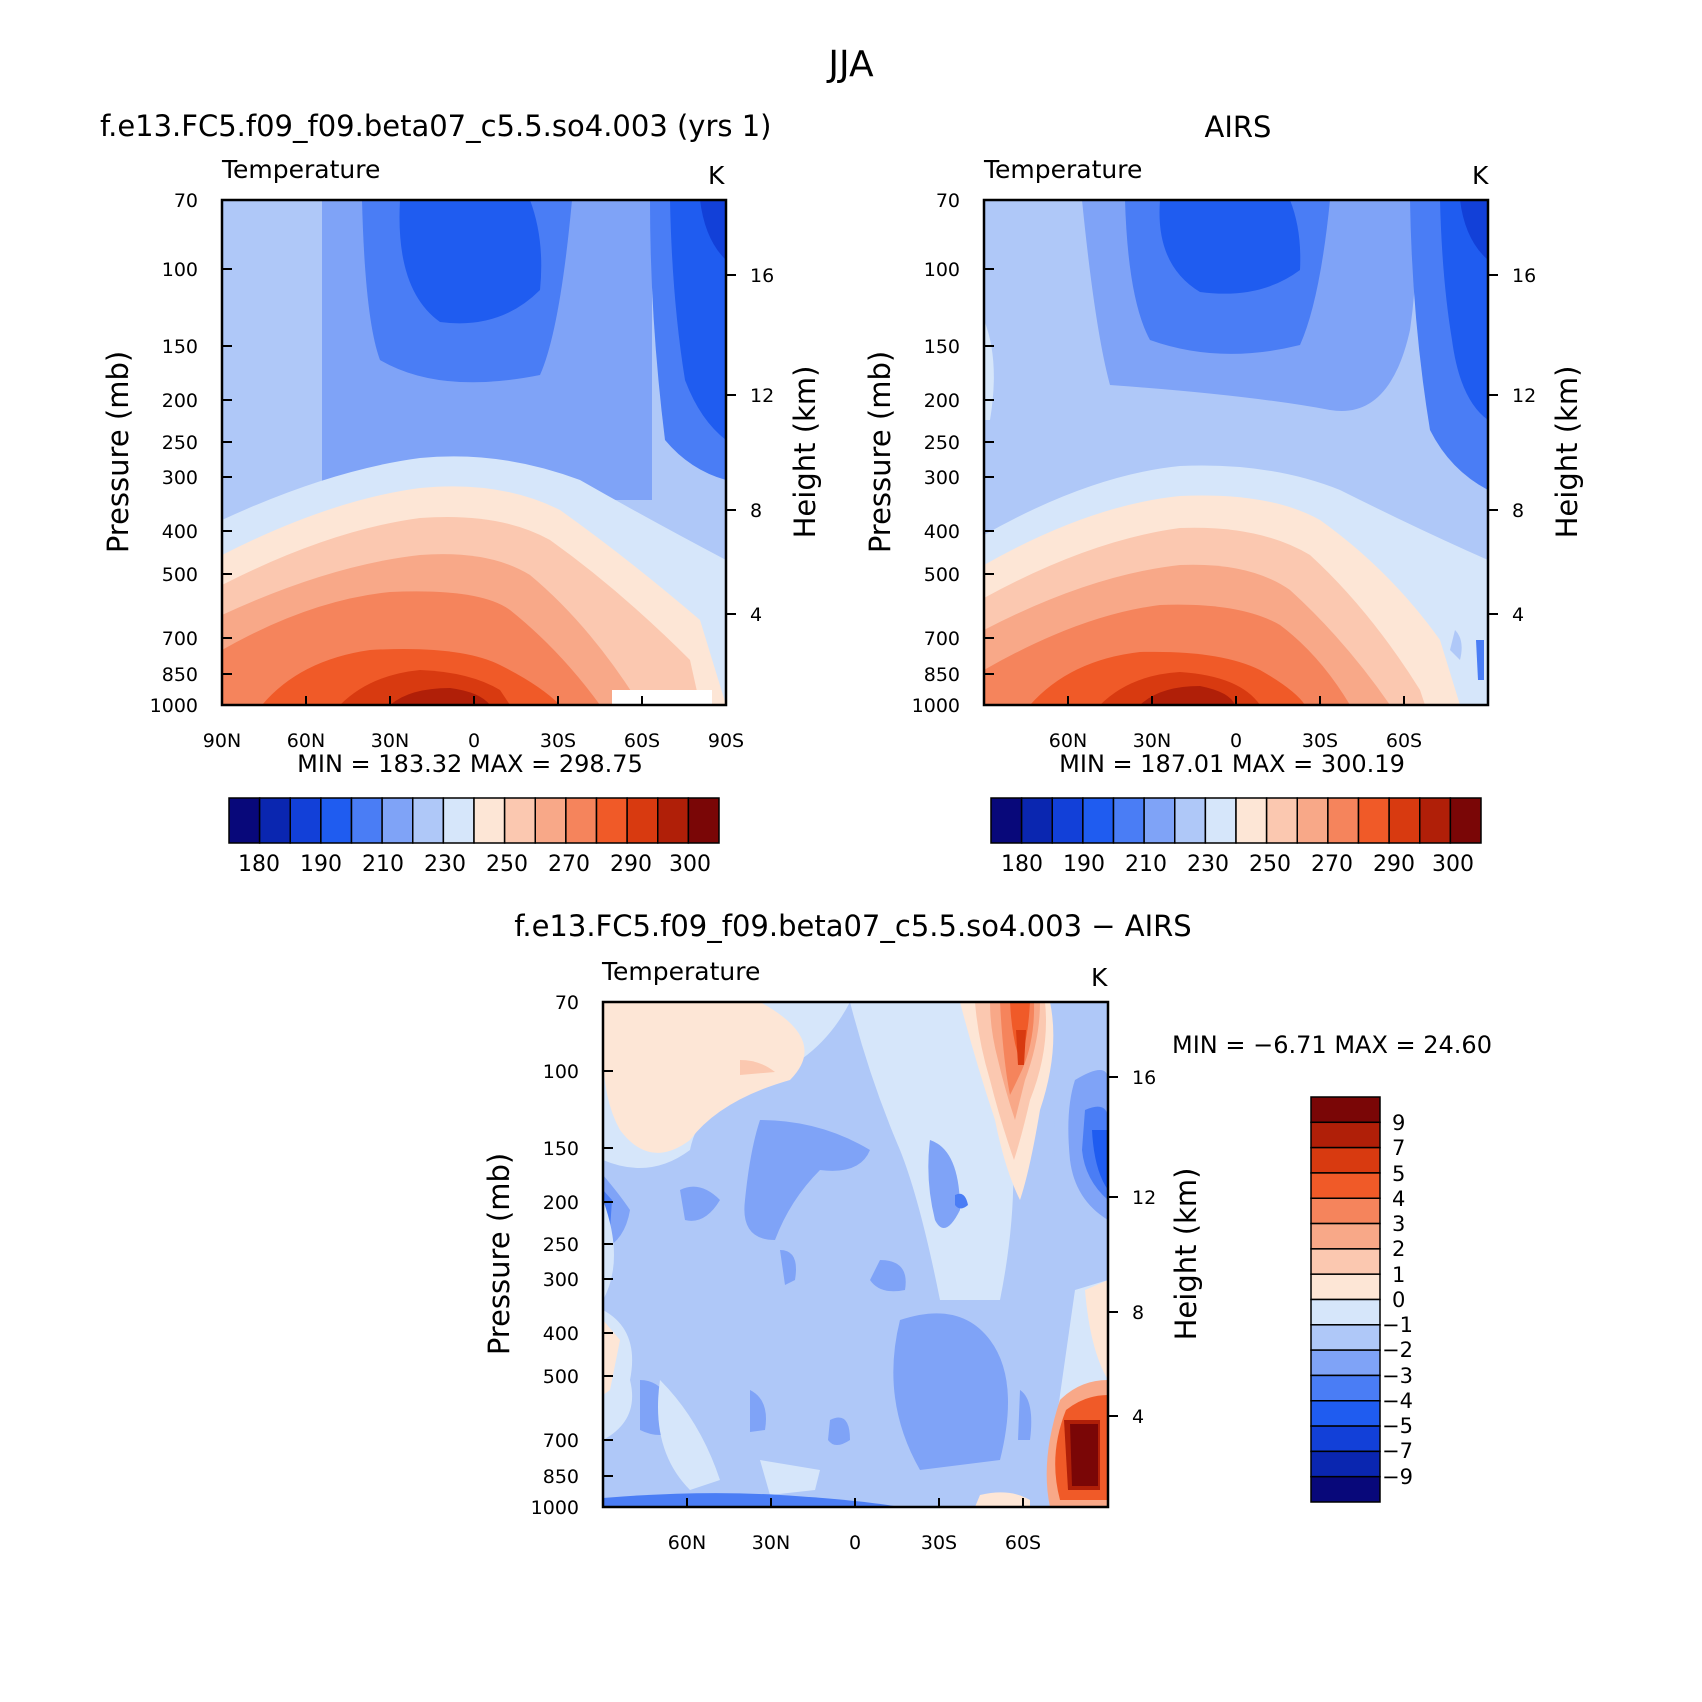 This screenshot has width=1702, height=1702. What do you see at coordinates (1238, 127) in the screenshot?
I see `panel-obs-title: AIRS` at bounding box center [1238, 127].